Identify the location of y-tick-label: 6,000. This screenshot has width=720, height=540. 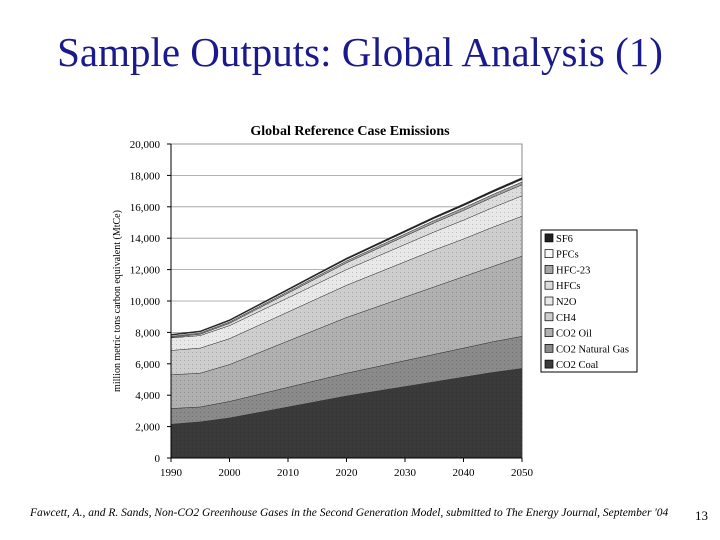
(147, 365).